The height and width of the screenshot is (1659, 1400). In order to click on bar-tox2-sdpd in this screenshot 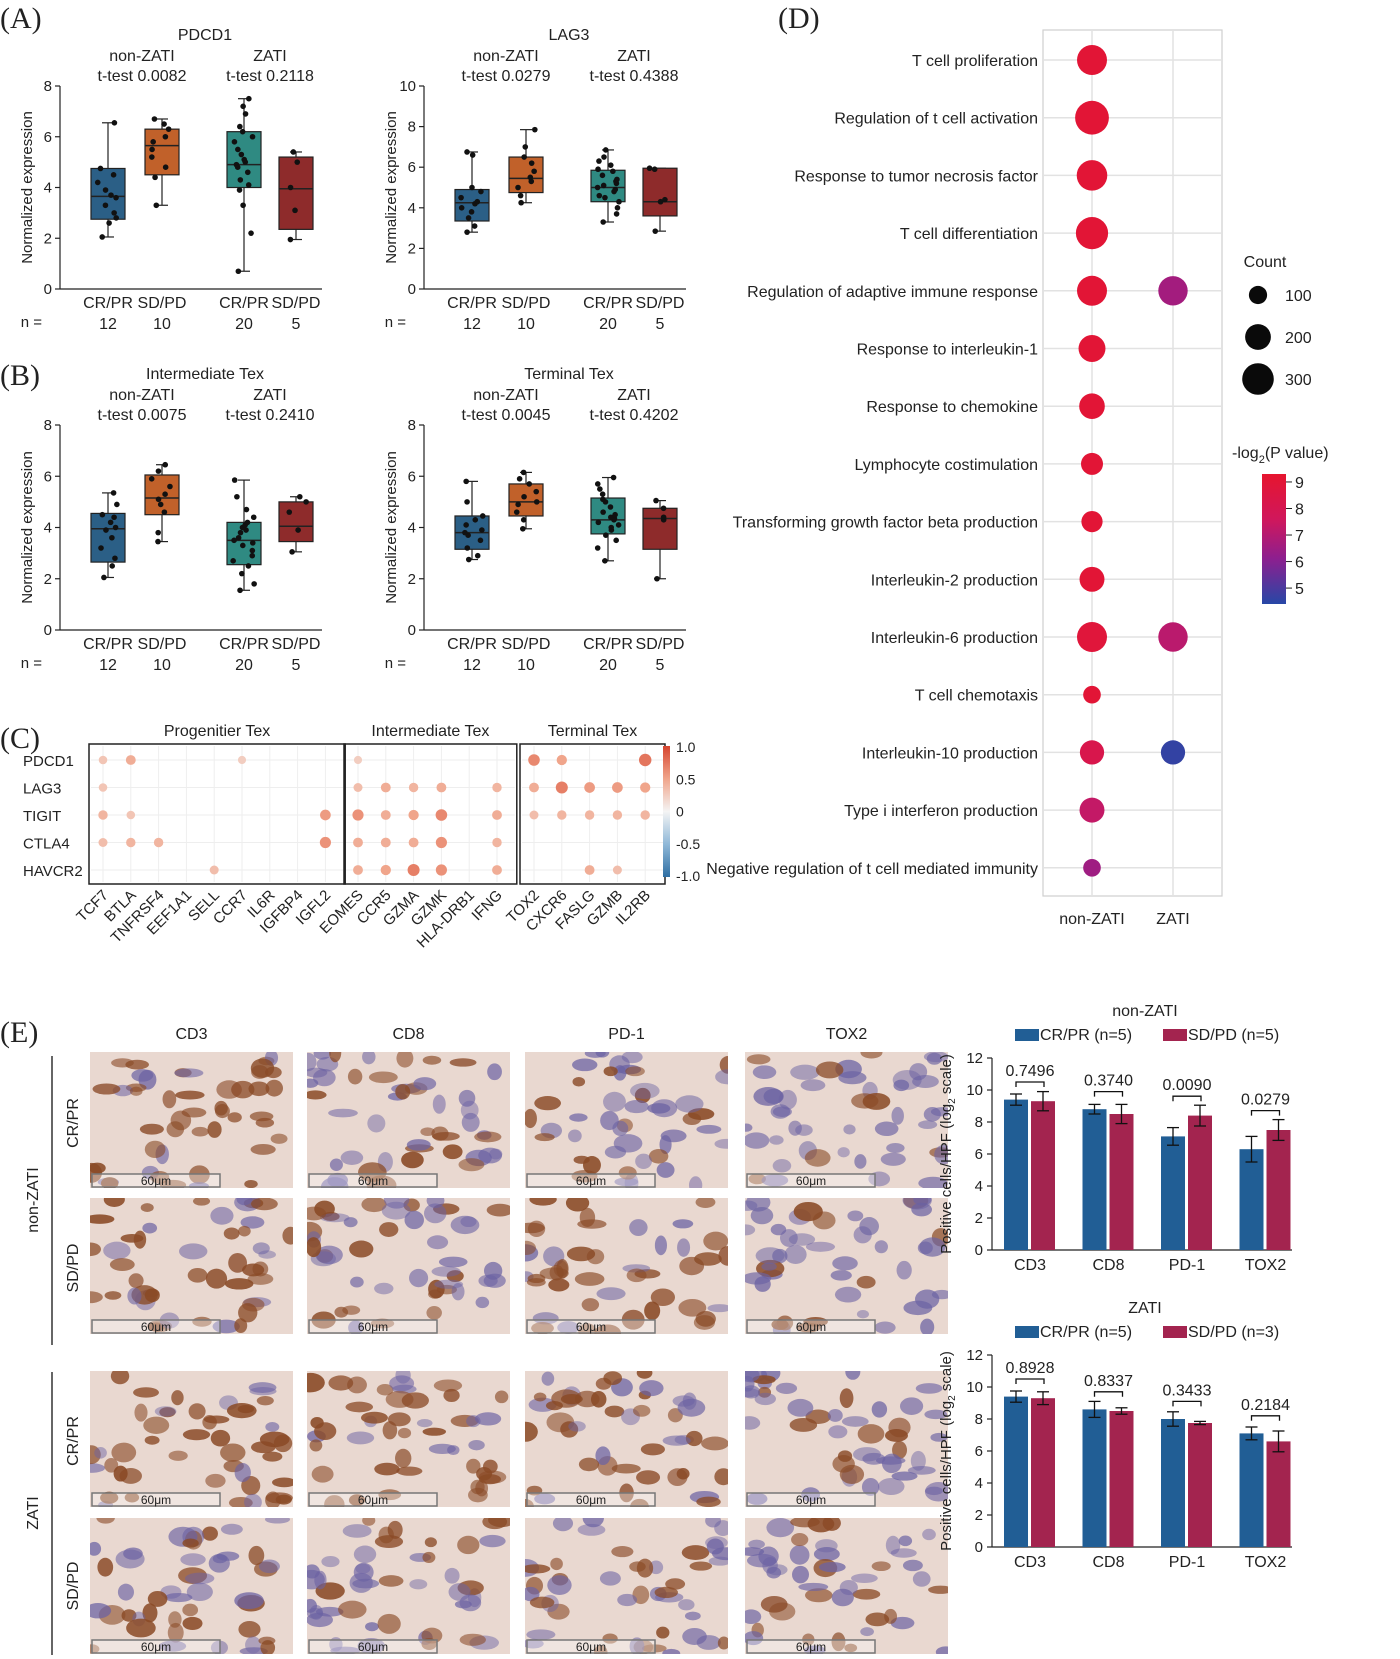, I will do `click(1278, 1494)`.